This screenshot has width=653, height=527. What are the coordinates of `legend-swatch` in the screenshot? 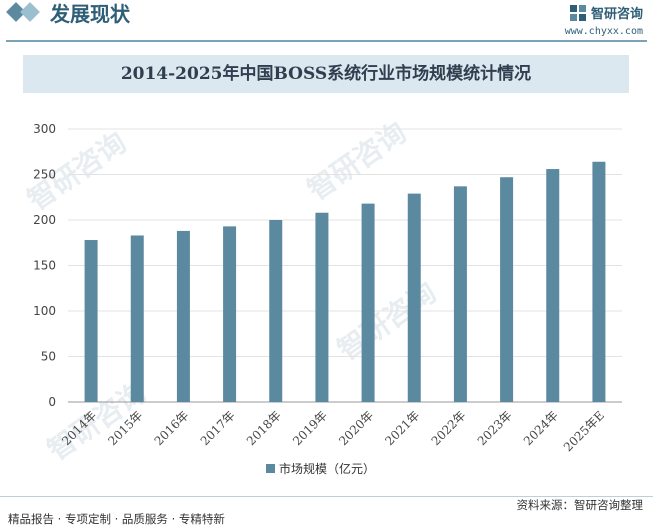 It's located at (270, 468).